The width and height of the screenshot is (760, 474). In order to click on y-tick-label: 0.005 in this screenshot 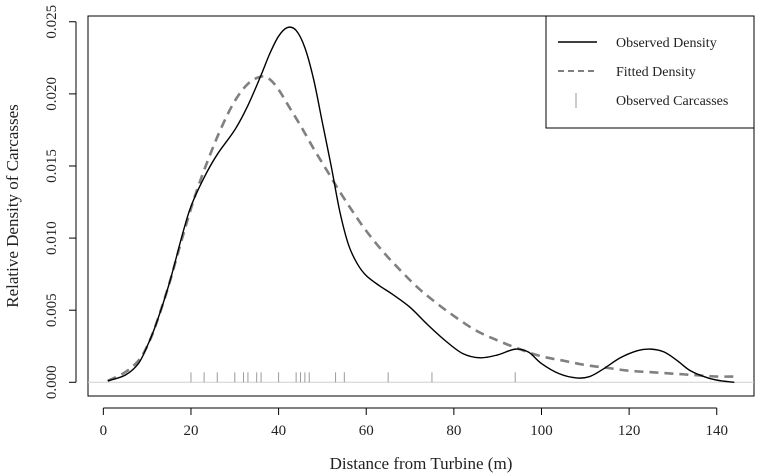, I will do `click(52, 310)`.